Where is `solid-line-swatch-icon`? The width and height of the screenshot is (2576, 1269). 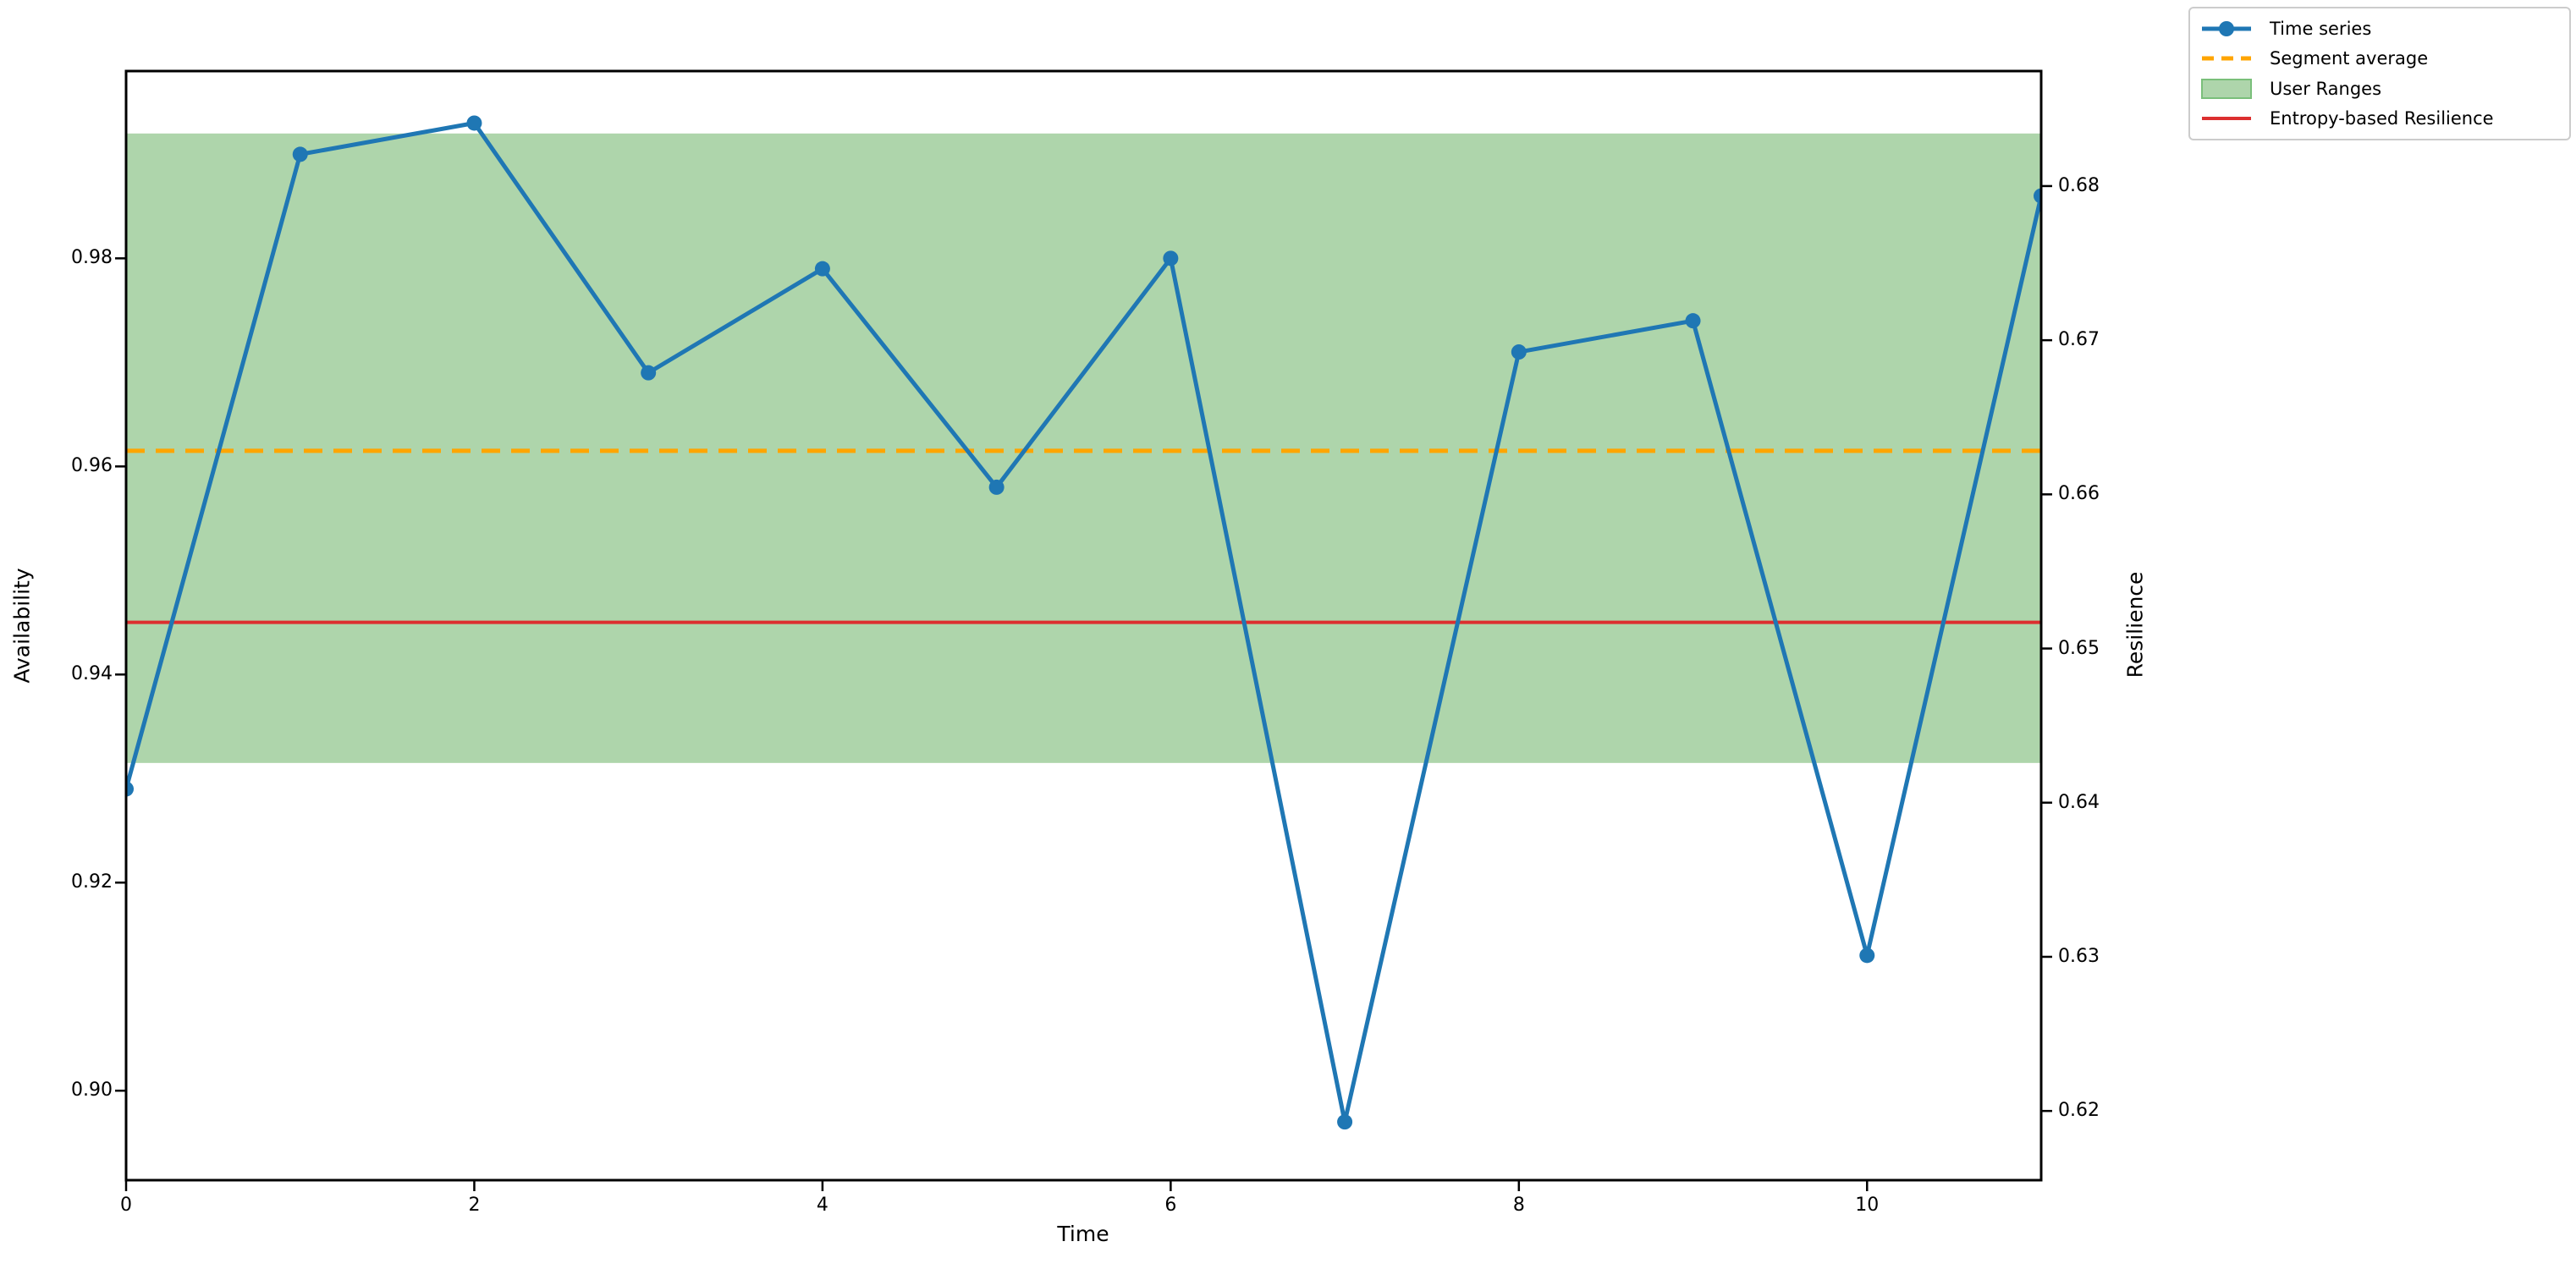 solid-line-swatch-icon is located at coordinates (2226, 119).